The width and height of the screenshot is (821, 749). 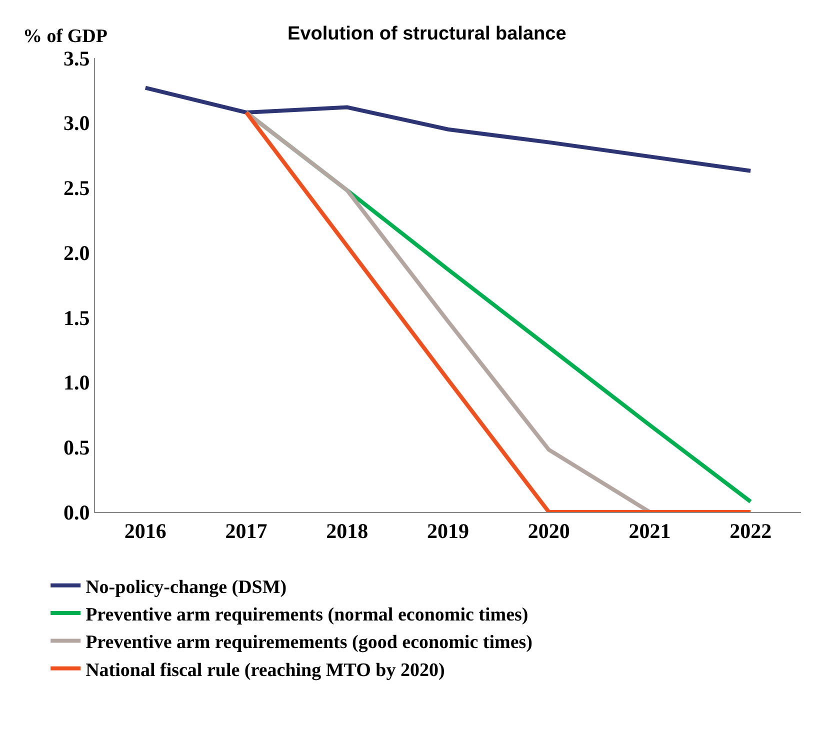 What do you see at coordinates (65, 36) in the screenshot?
I see `y-axis-title: % of GDP` at bounding box center [65, 36].